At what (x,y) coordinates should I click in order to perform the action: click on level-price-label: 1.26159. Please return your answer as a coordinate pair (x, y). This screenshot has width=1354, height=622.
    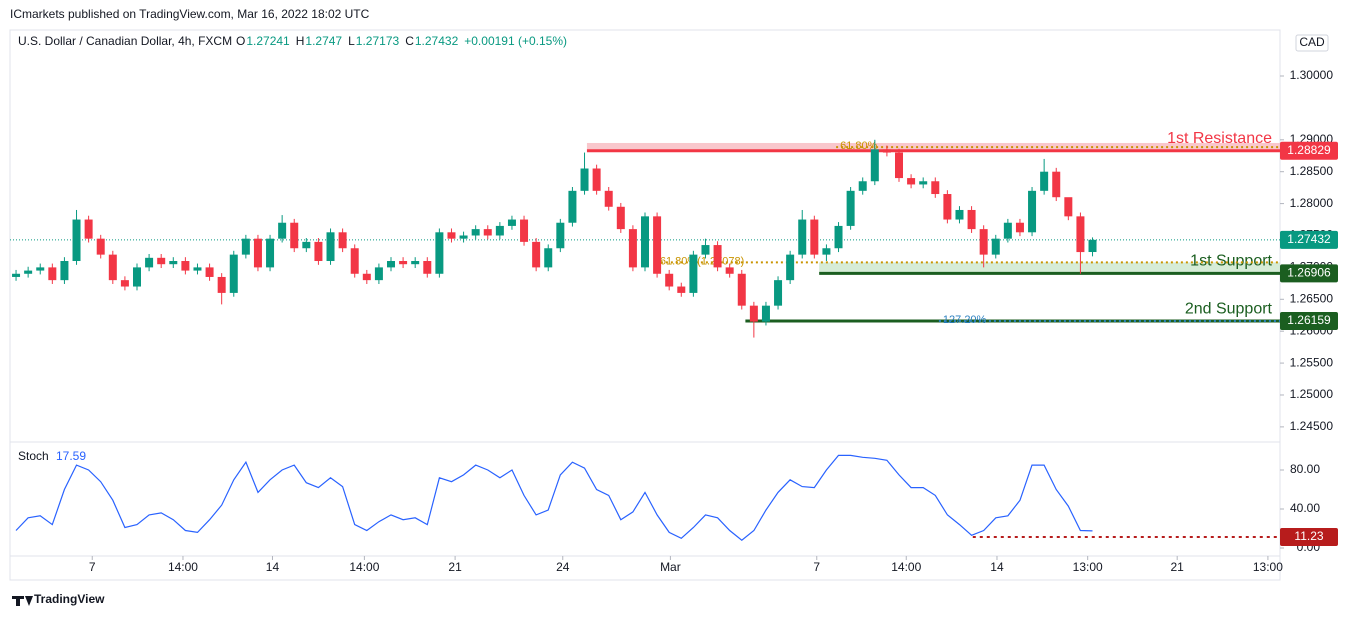
    Looking at the image, I should click on (1309, 320).